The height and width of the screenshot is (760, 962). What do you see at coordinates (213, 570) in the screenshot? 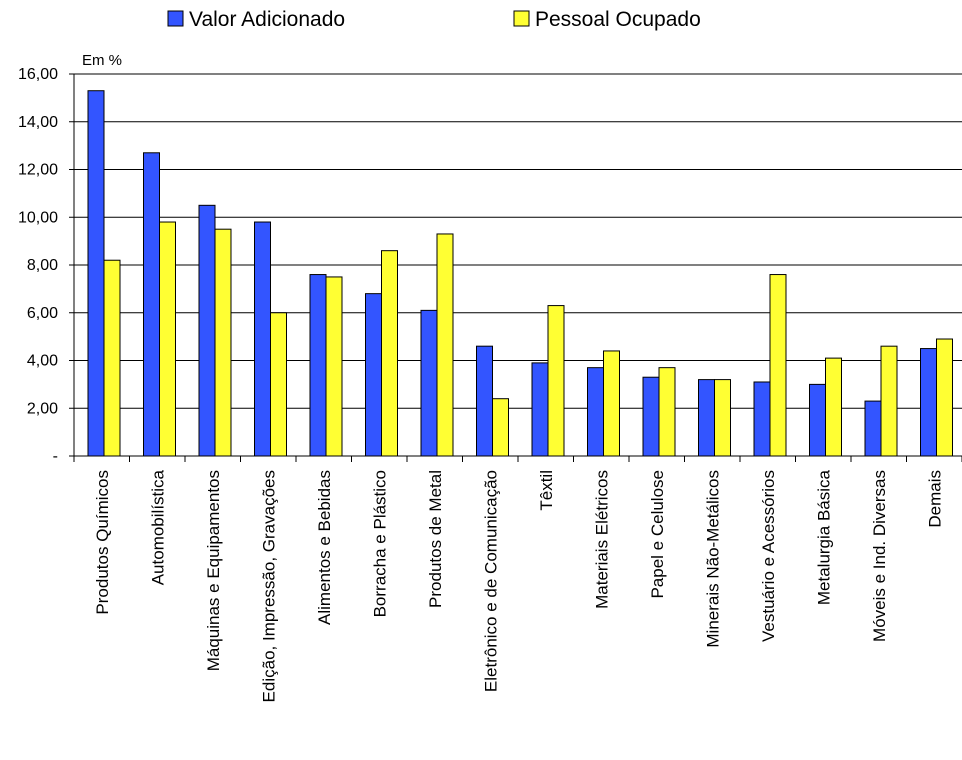
I see `x-category-label: Máquinas e Equipamentos` at bounding box center [213, 570].